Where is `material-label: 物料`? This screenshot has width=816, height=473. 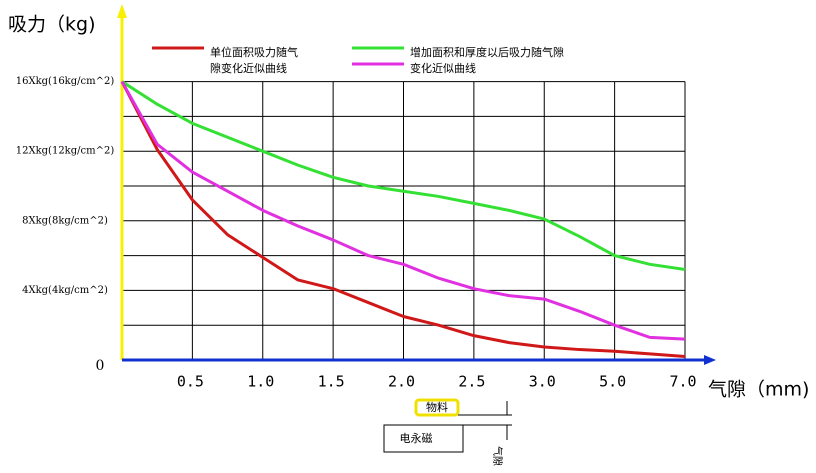 material-label: 物料 is located at coordinates (437, 407).